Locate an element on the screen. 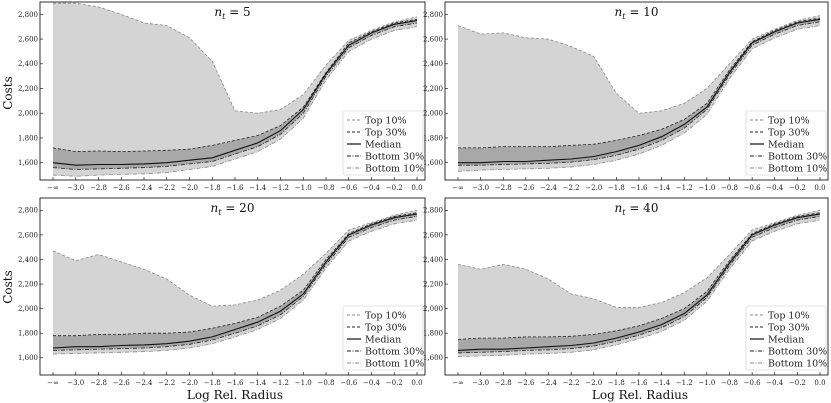 Image resolution: width=831 pixels, height=403 pixels. x-axis-label-right: Log Rel. Radius is located at coordinates (640, 395).